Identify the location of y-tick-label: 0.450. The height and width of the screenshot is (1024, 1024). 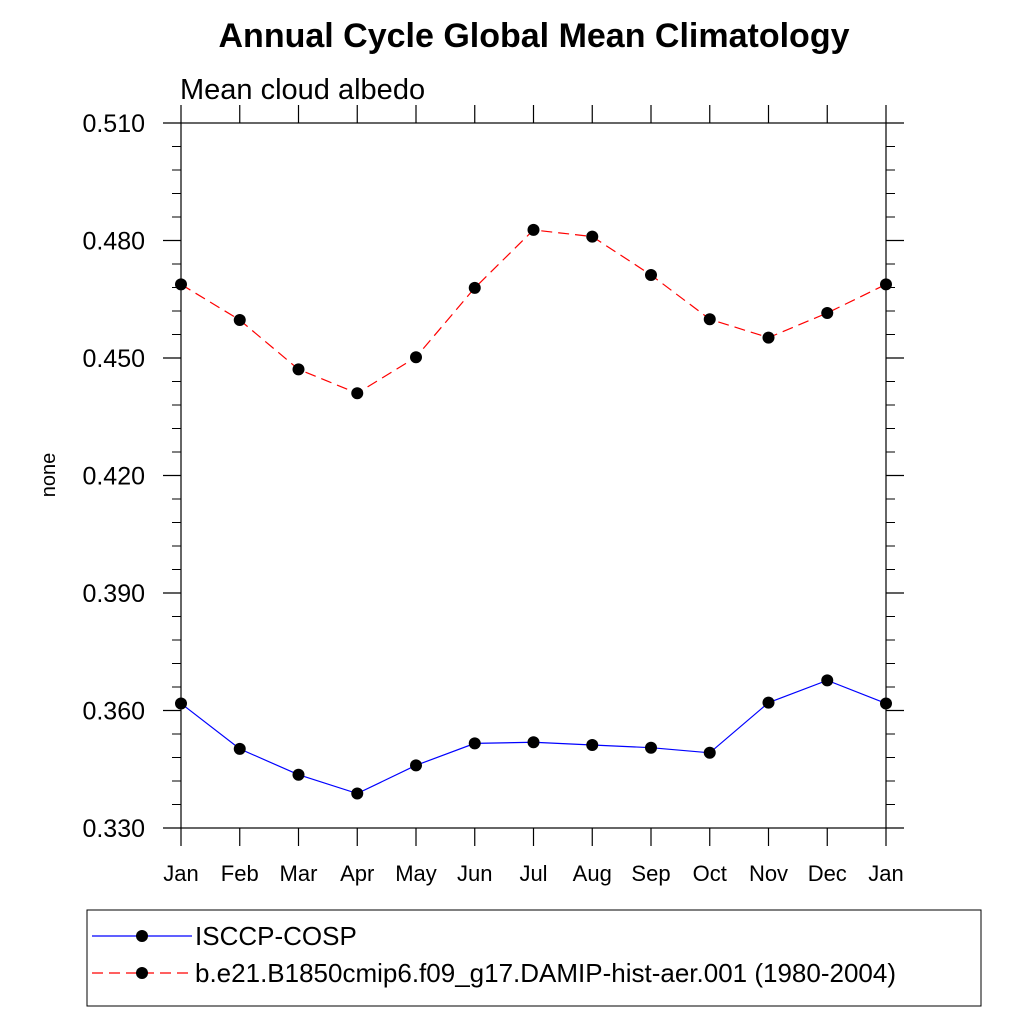
(113, 359).